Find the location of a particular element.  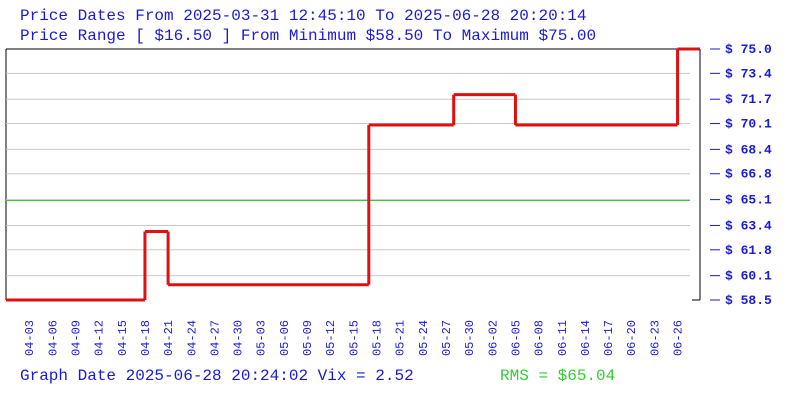

x-tick-label: 05-15 is located at coordinates (354, 338).